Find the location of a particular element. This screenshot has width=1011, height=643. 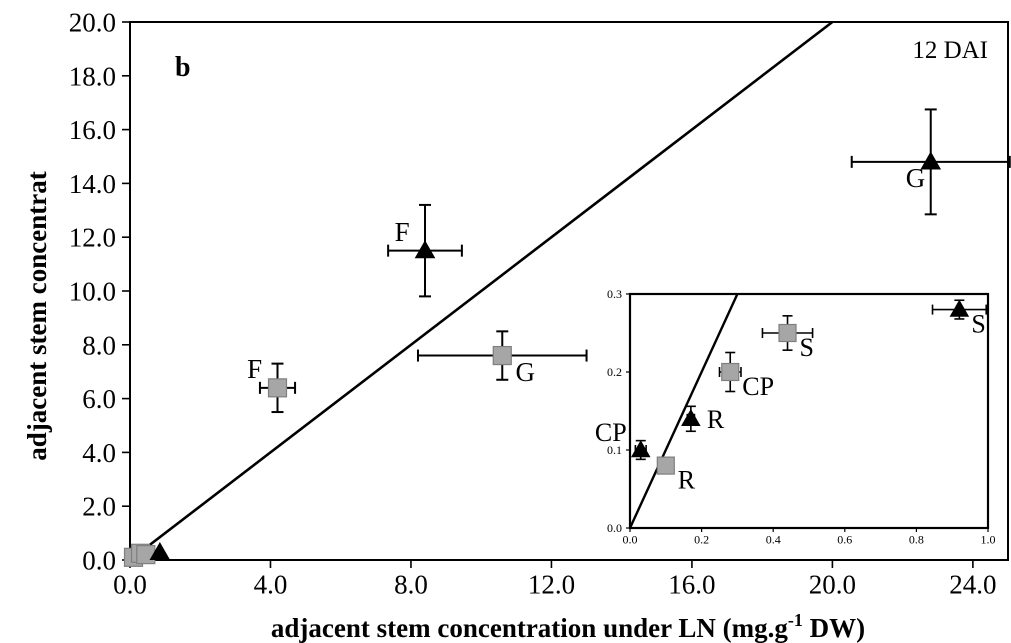

main-y-tick-label: 8.0 is located at coordinates (99, 345).